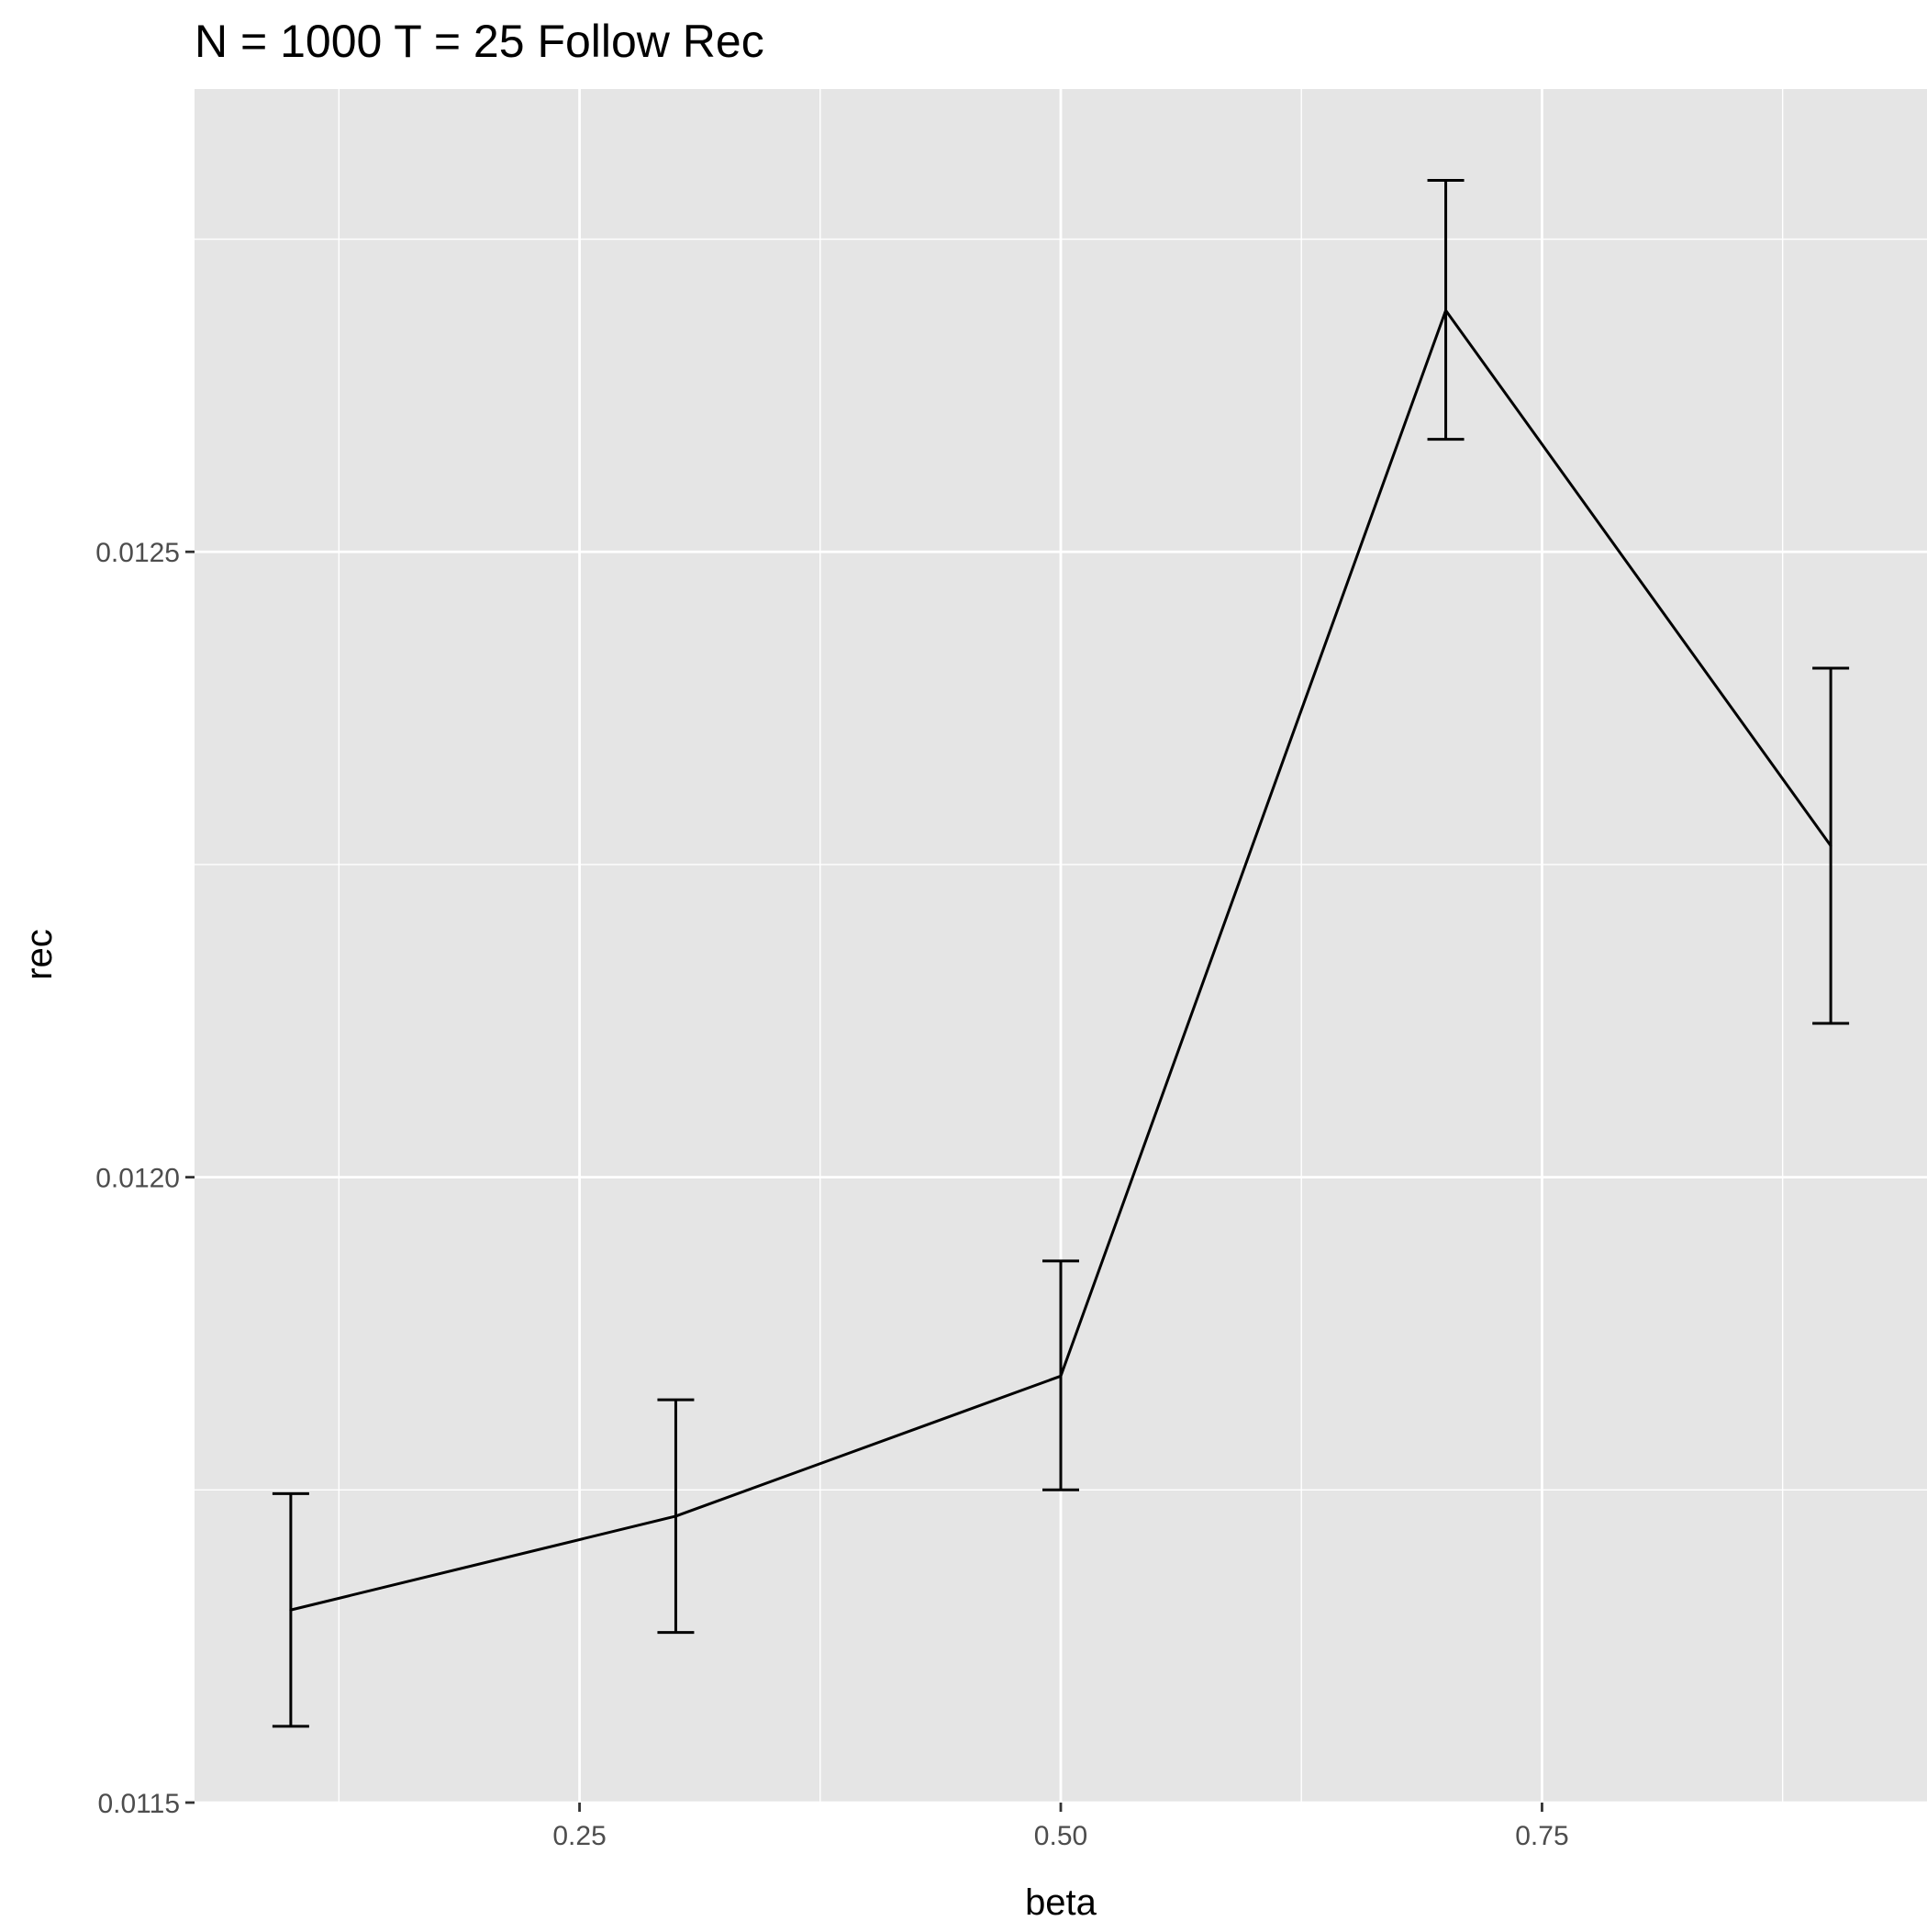  Describe the element at coordinates (579, 1836) in the screenshot. I see `x-tick-label: 0.25` at that location.